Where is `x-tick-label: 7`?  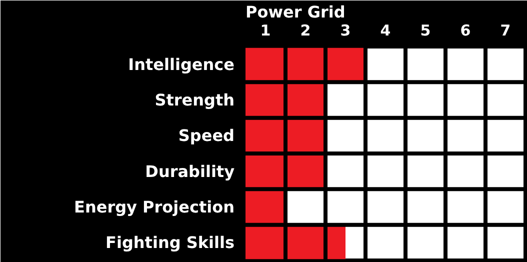
x-tick-label: 7 is located at coordinates (505, 31).